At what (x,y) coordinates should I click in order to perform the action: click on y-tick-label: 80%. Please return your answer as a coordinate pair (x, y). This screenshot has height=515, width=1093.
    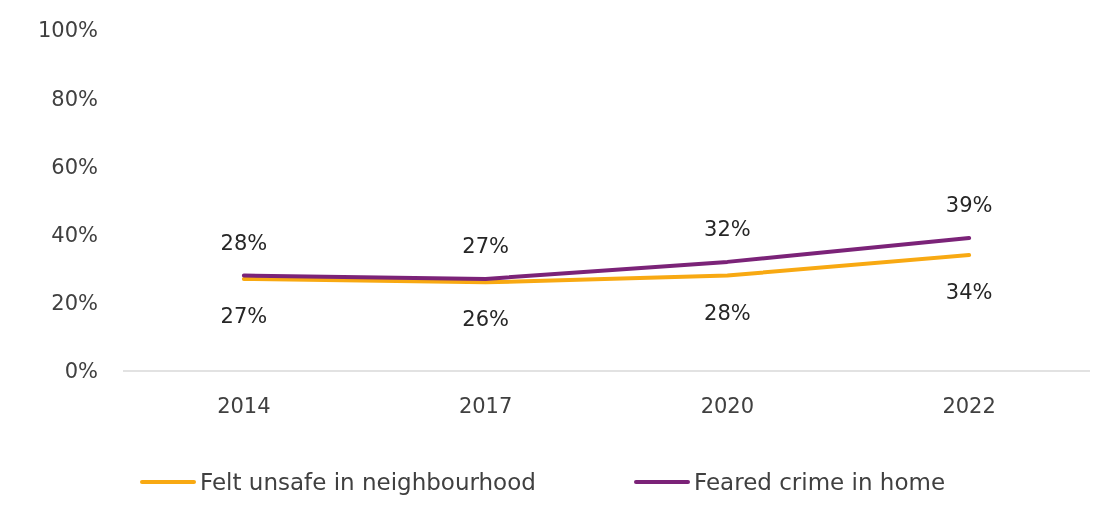
    Looking at the image, I should click on (74, 98).